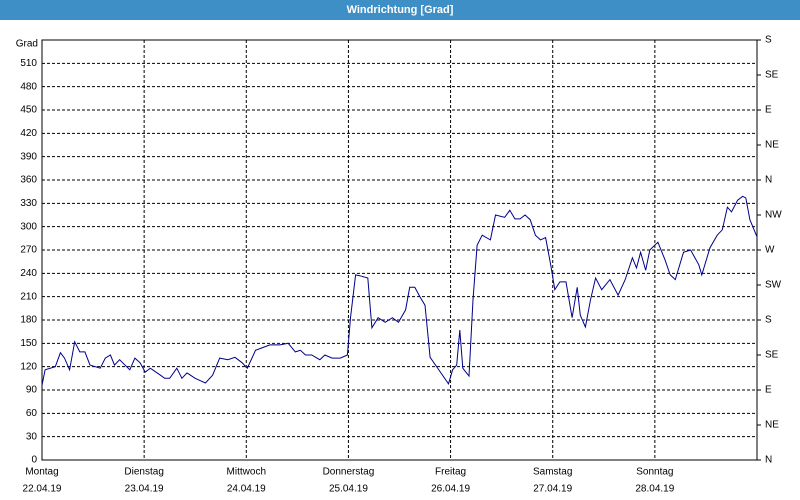  Describe the element at coordinates (28, 63) in the screenshot. I see `y-tick-label: 510` at that location.